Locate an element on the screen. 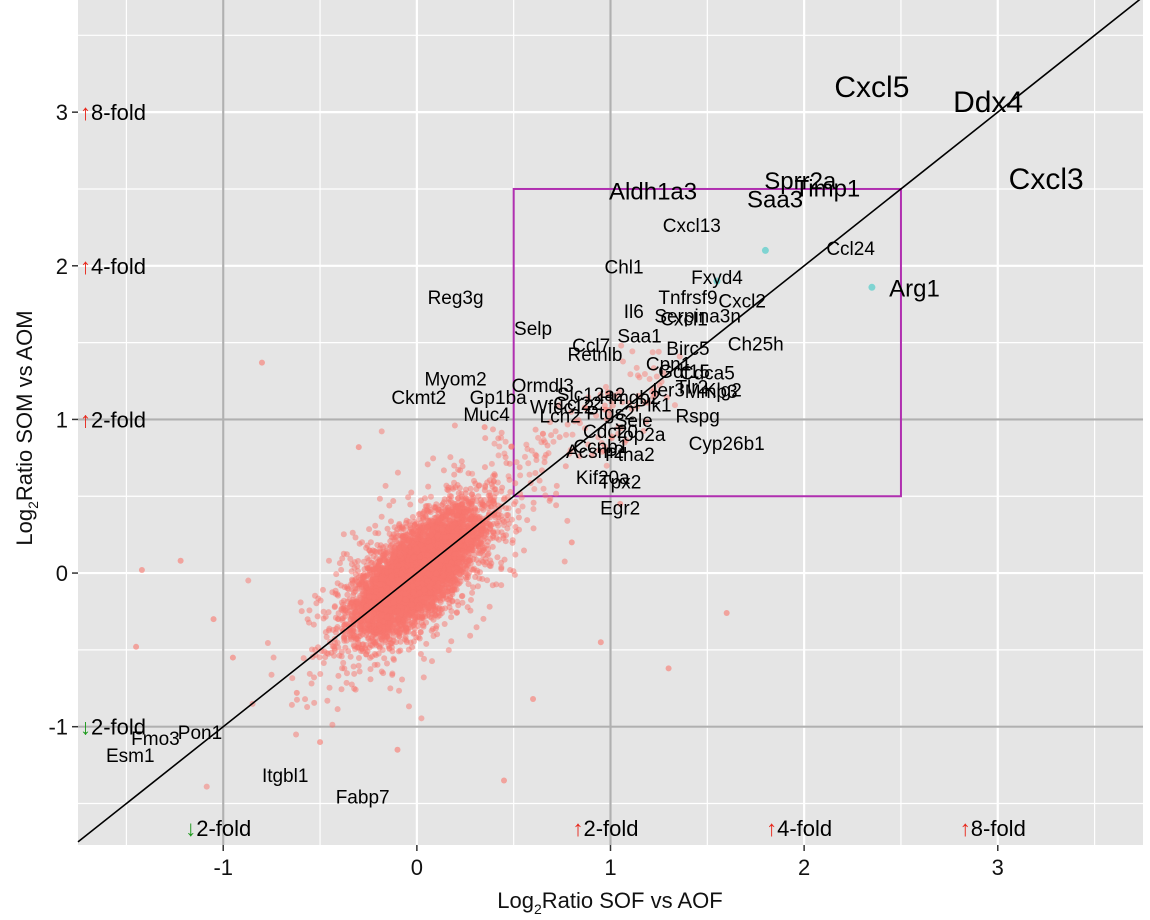 Image resolution: width=1150 pixels, height=920 pixels. highlight-box-layer is located at coordinates (707, 342).